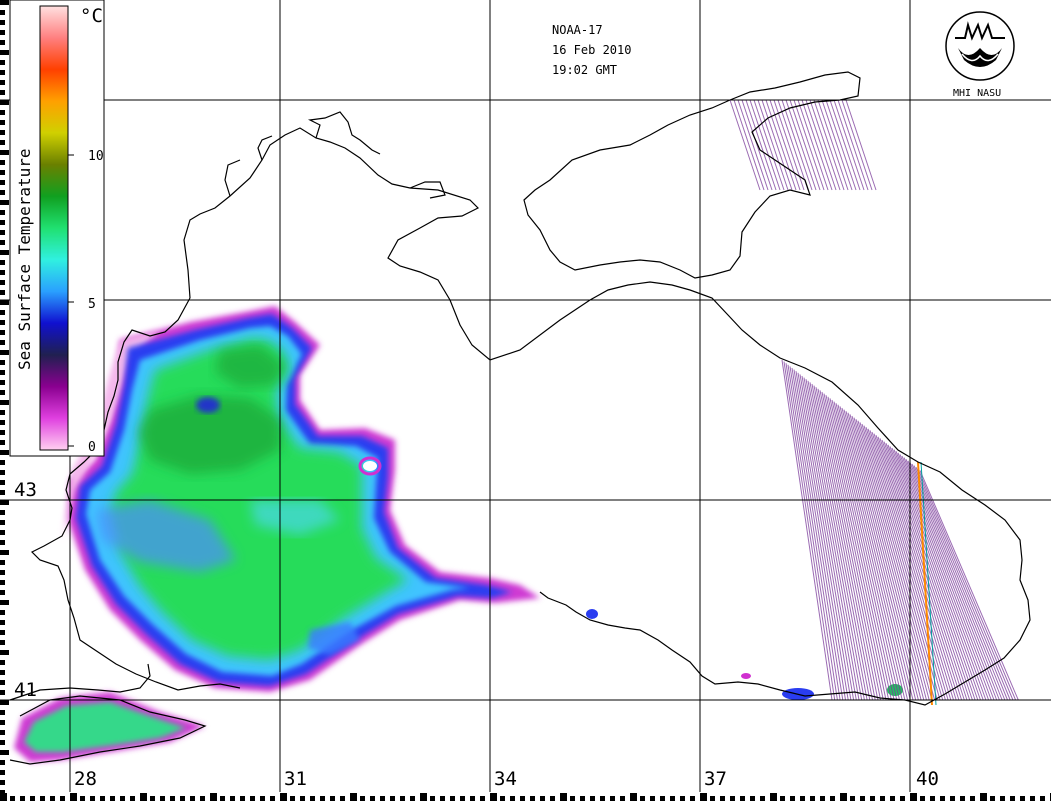 This screenshot has width=1051, height=801. Describe the element at coordinates (715, 779) in the screenshot. I see `lon-label-37: 37` at that location.